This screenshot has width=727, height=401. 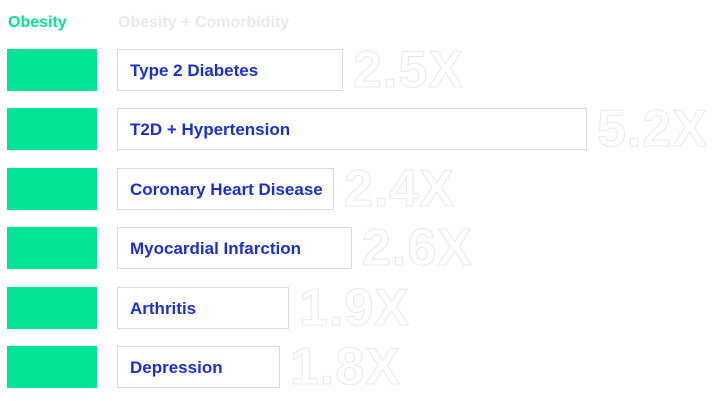 I want to click on legend-comorbidity-label: Obesity + Comorbidity, so click(x=204, y=22).